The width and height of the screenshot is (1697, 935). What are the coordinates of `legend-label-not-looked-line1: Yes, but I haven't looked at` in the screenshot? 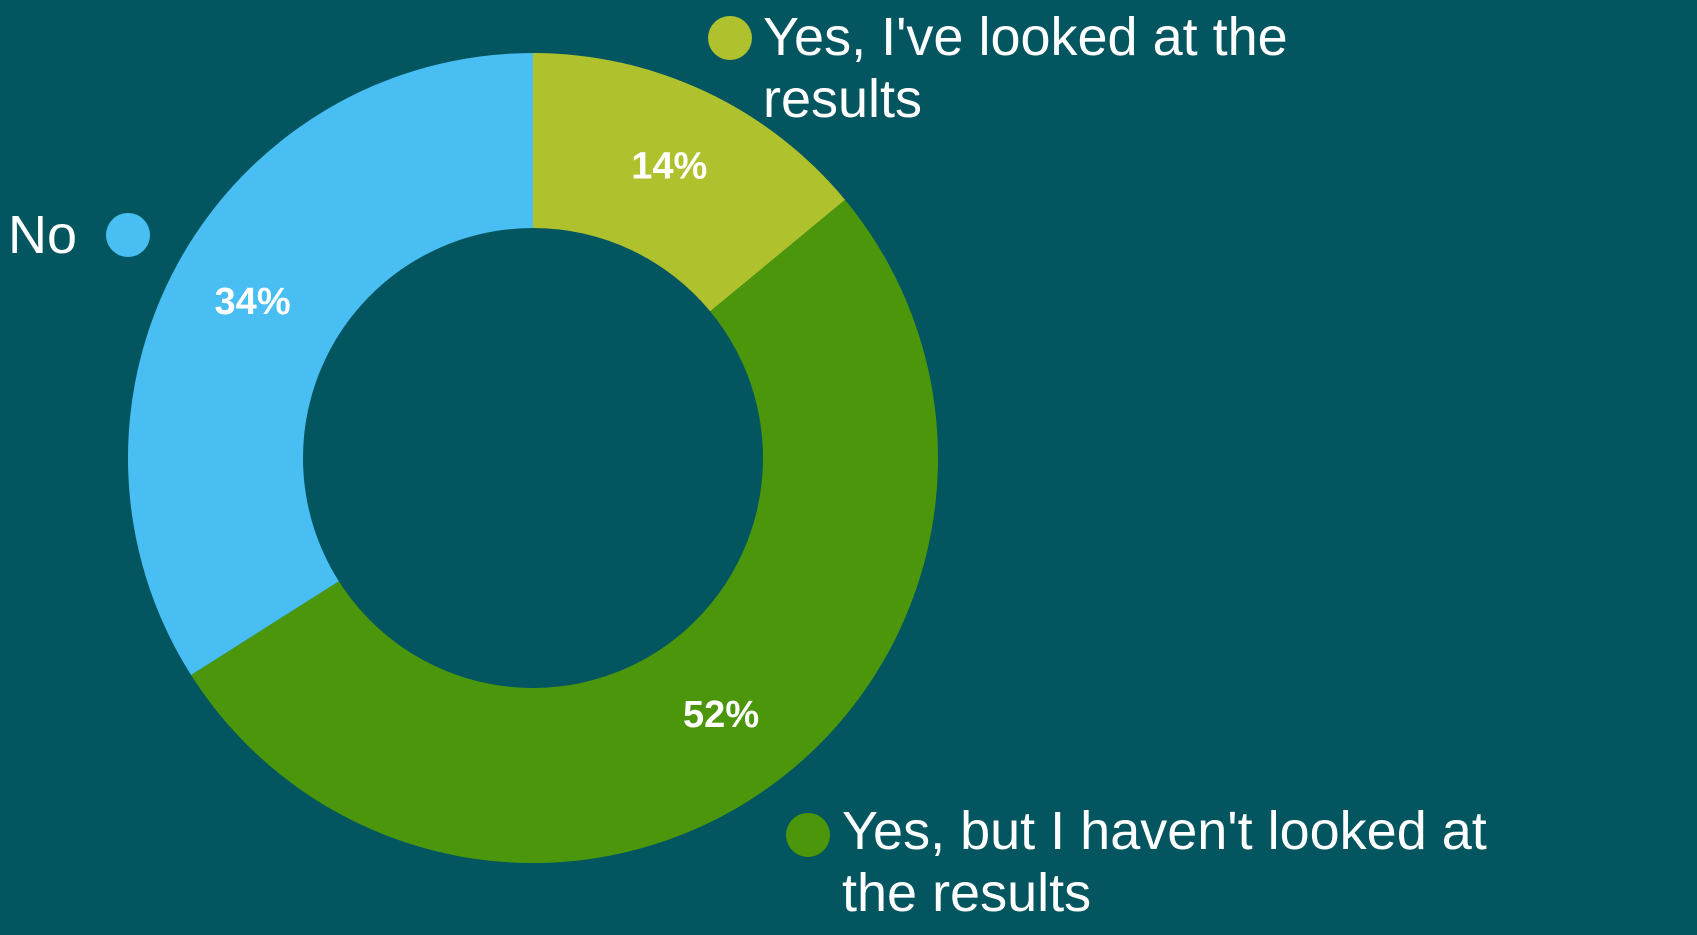 It's located at (1164, 831).